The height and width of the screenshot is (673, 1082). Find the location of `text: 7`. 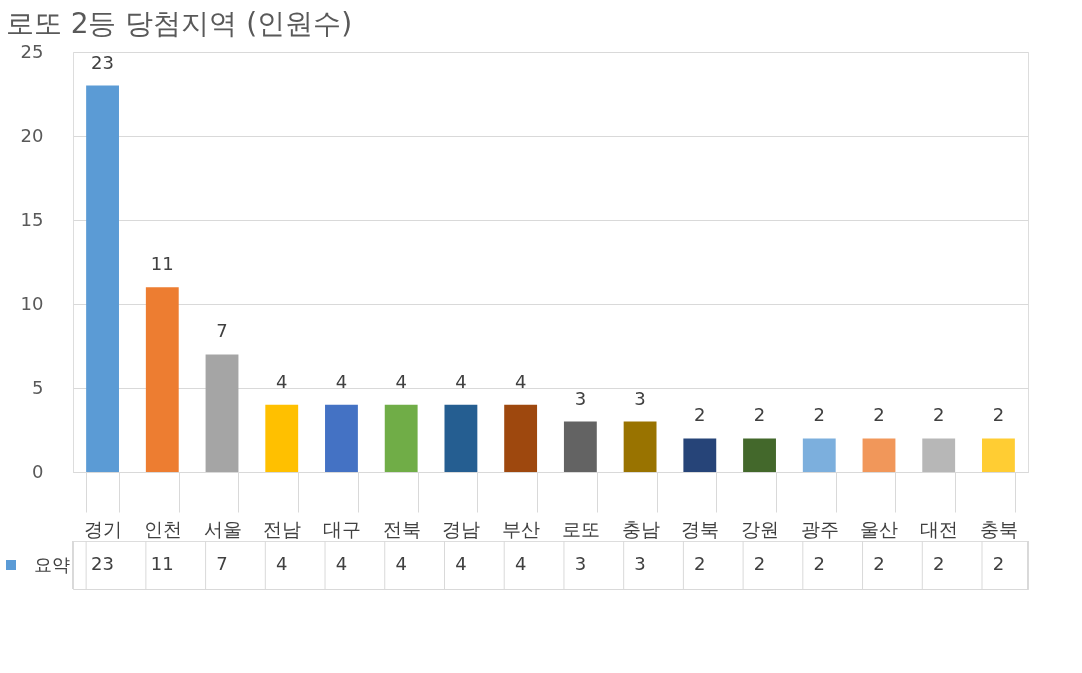

text: 7 is located at coordinates (222, 563).